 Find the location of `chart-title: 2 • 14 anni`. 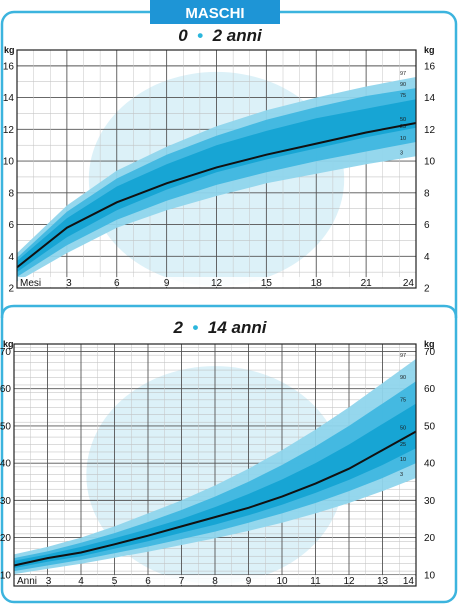

chart-title: 2 • 14 anni is located at coordinates (220, 327).